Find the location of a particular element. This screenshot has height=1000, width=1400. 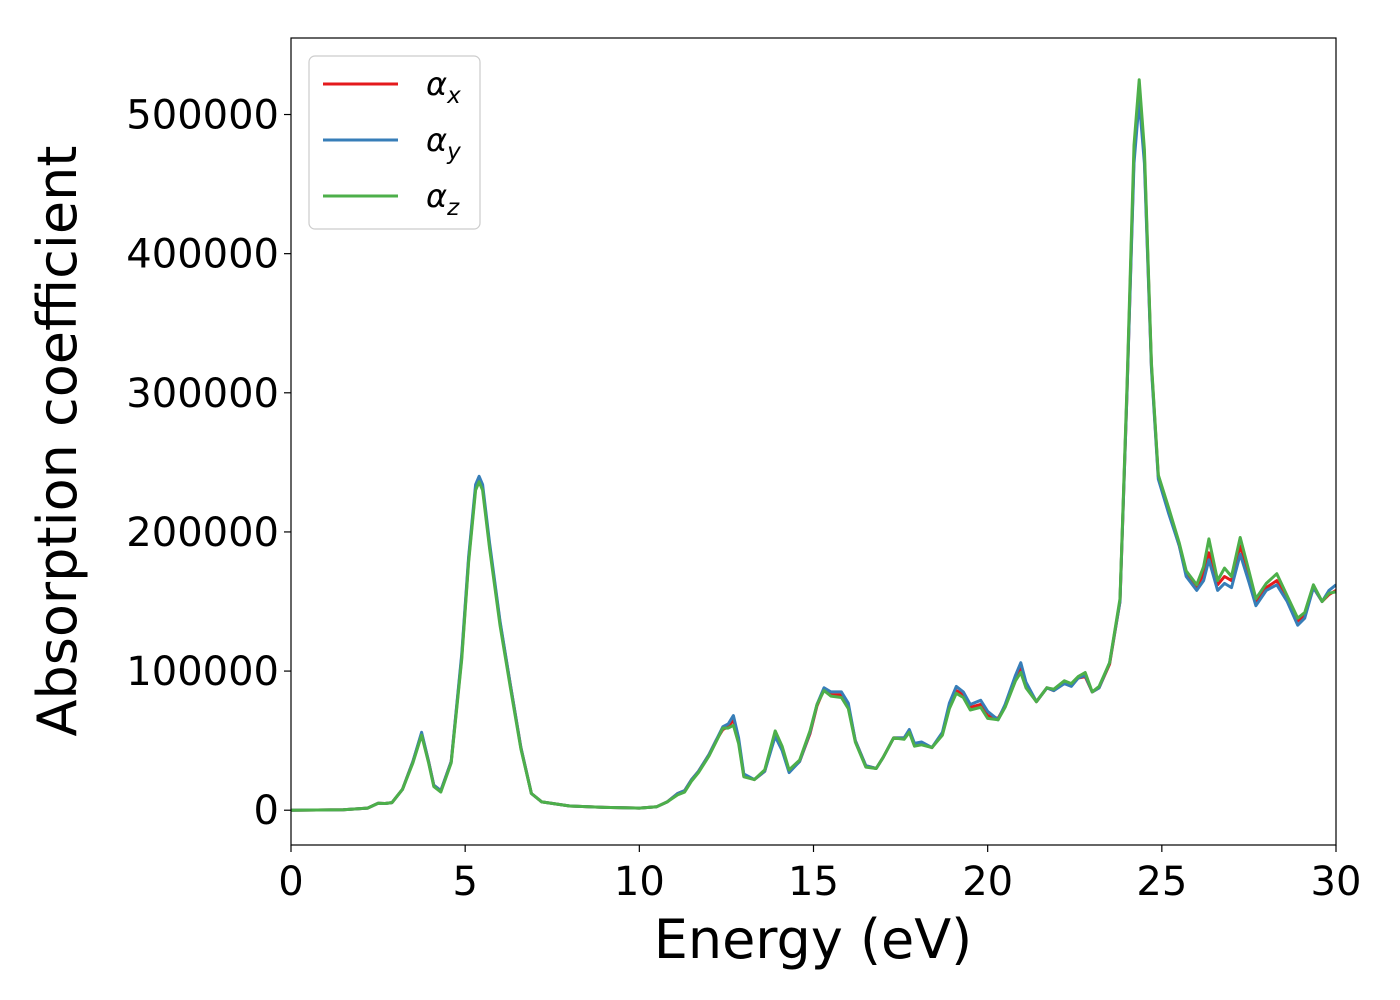

x-tick-label: 30 is located at coordinates (1336, 882).